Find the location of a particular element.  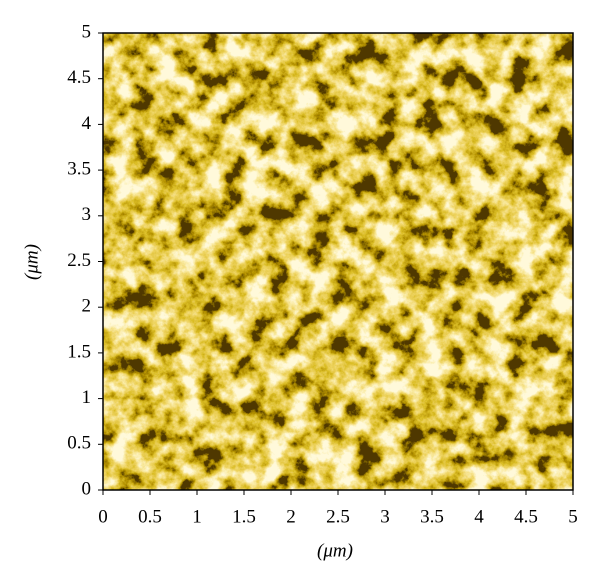

x-tick-label: 4.5 is located at coordinates (526, 516).